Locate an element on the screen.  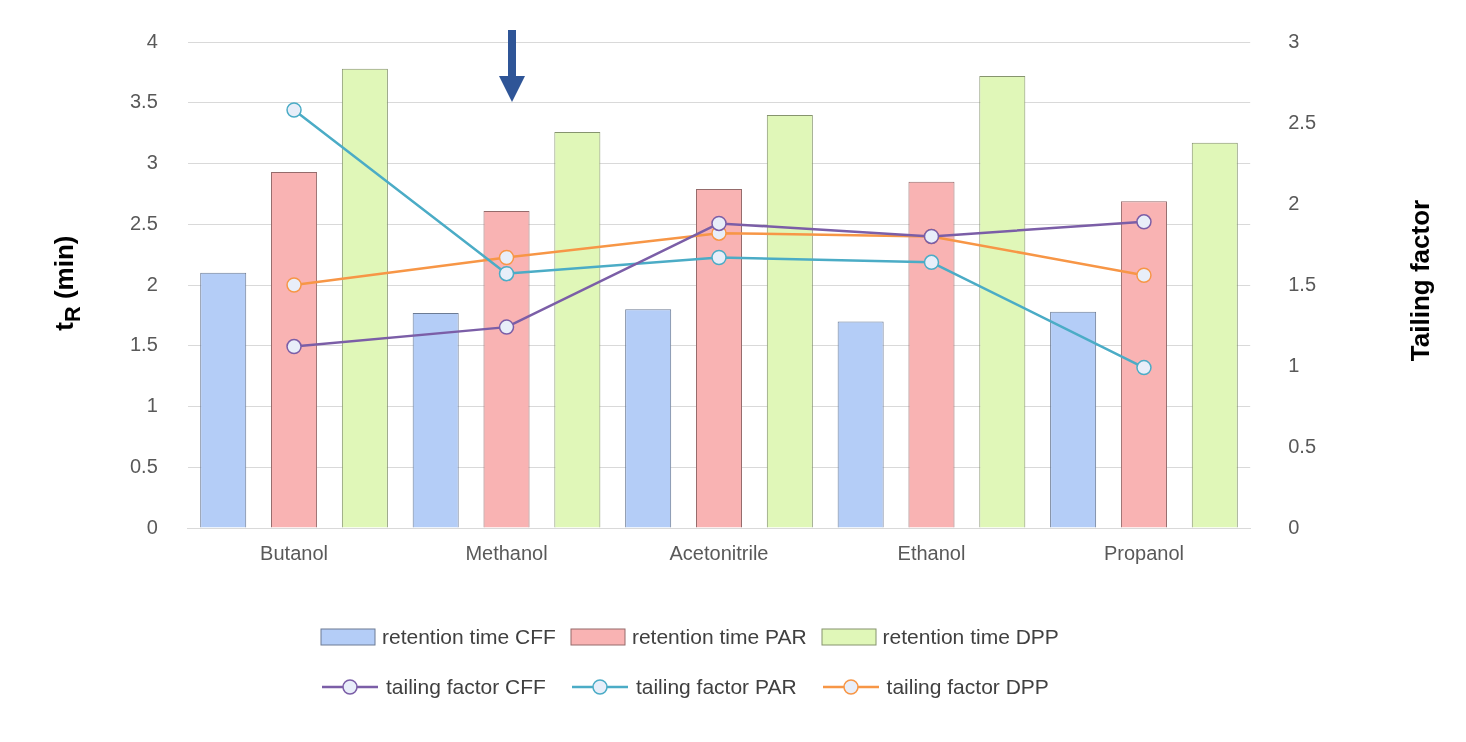
y-tick-label: 0 is located at coordinates (152, 526).